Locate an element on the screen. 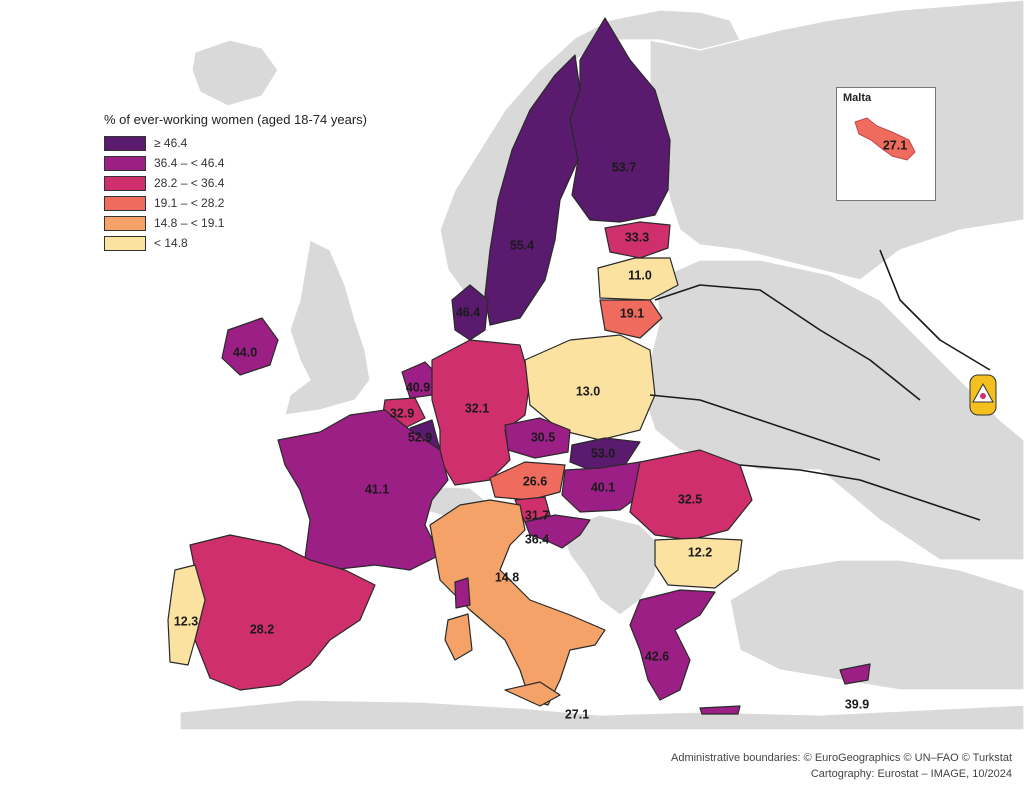 The image size is (1024, 799). legend-item: ≥ 46.4 is located at coordinates (235, 143).